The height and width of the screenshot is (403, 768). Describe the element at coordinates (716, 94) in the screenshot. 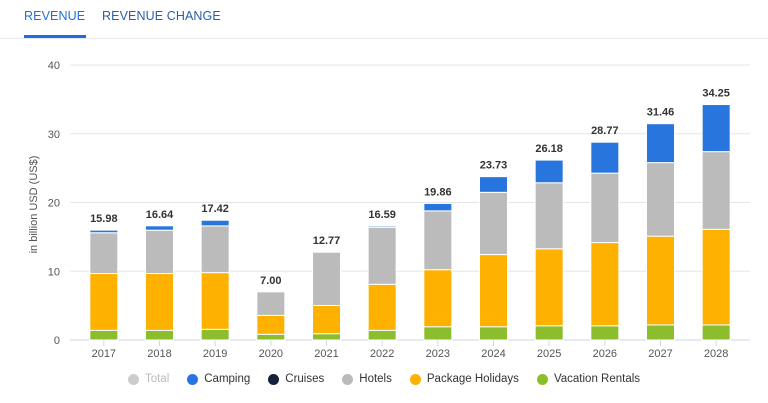

I see `data-label-total: 34.25` at that location.